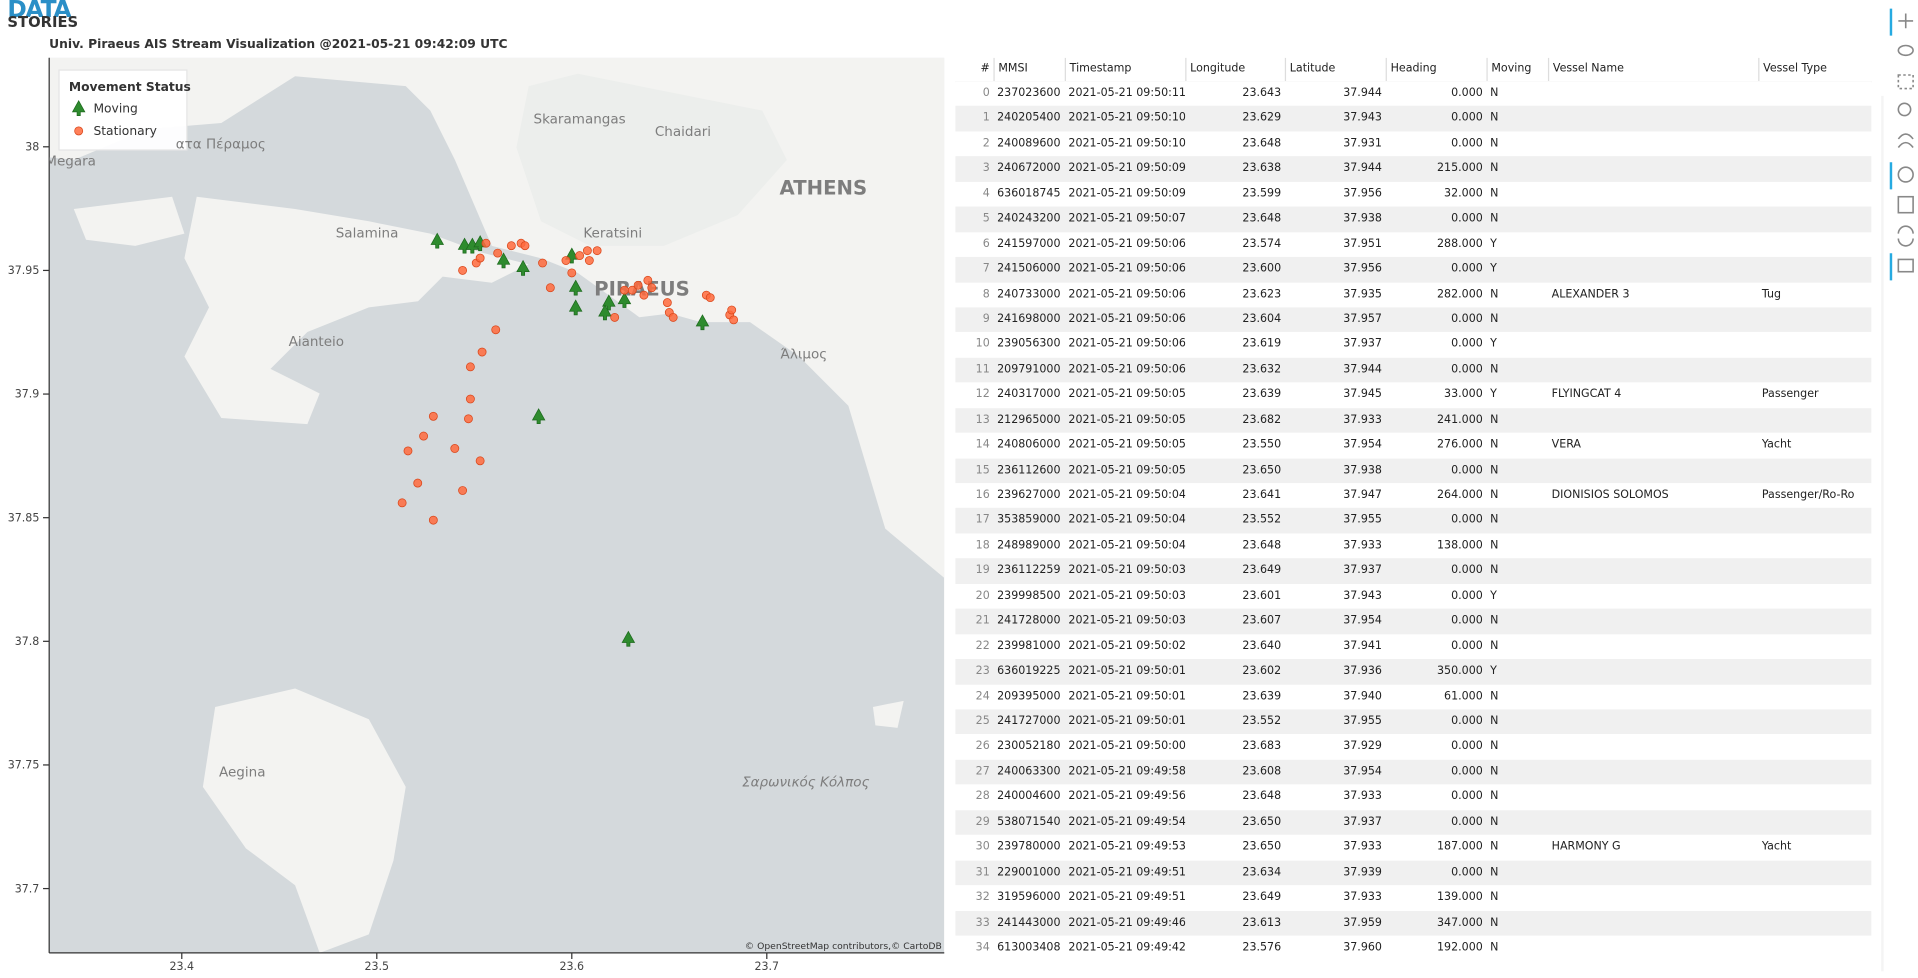 This screenshot has width=1918, height=978. What do you see at coordinates (1362, 244) in the screenshot?
I see `table-cell: 37.951` at bounding box center [1362, 244].